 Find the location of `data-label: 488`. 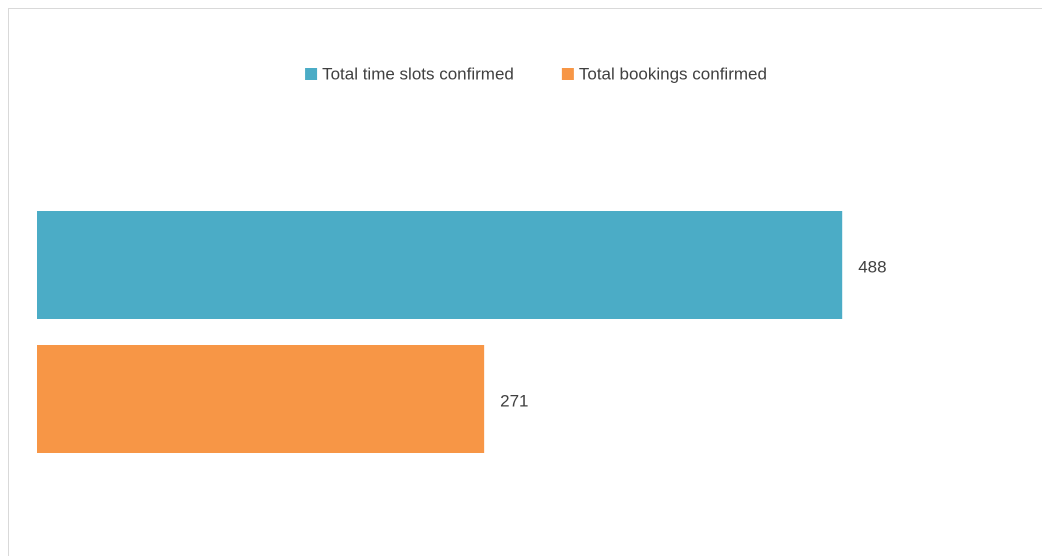

data-label: 488 is located at coordinates (872, 266).